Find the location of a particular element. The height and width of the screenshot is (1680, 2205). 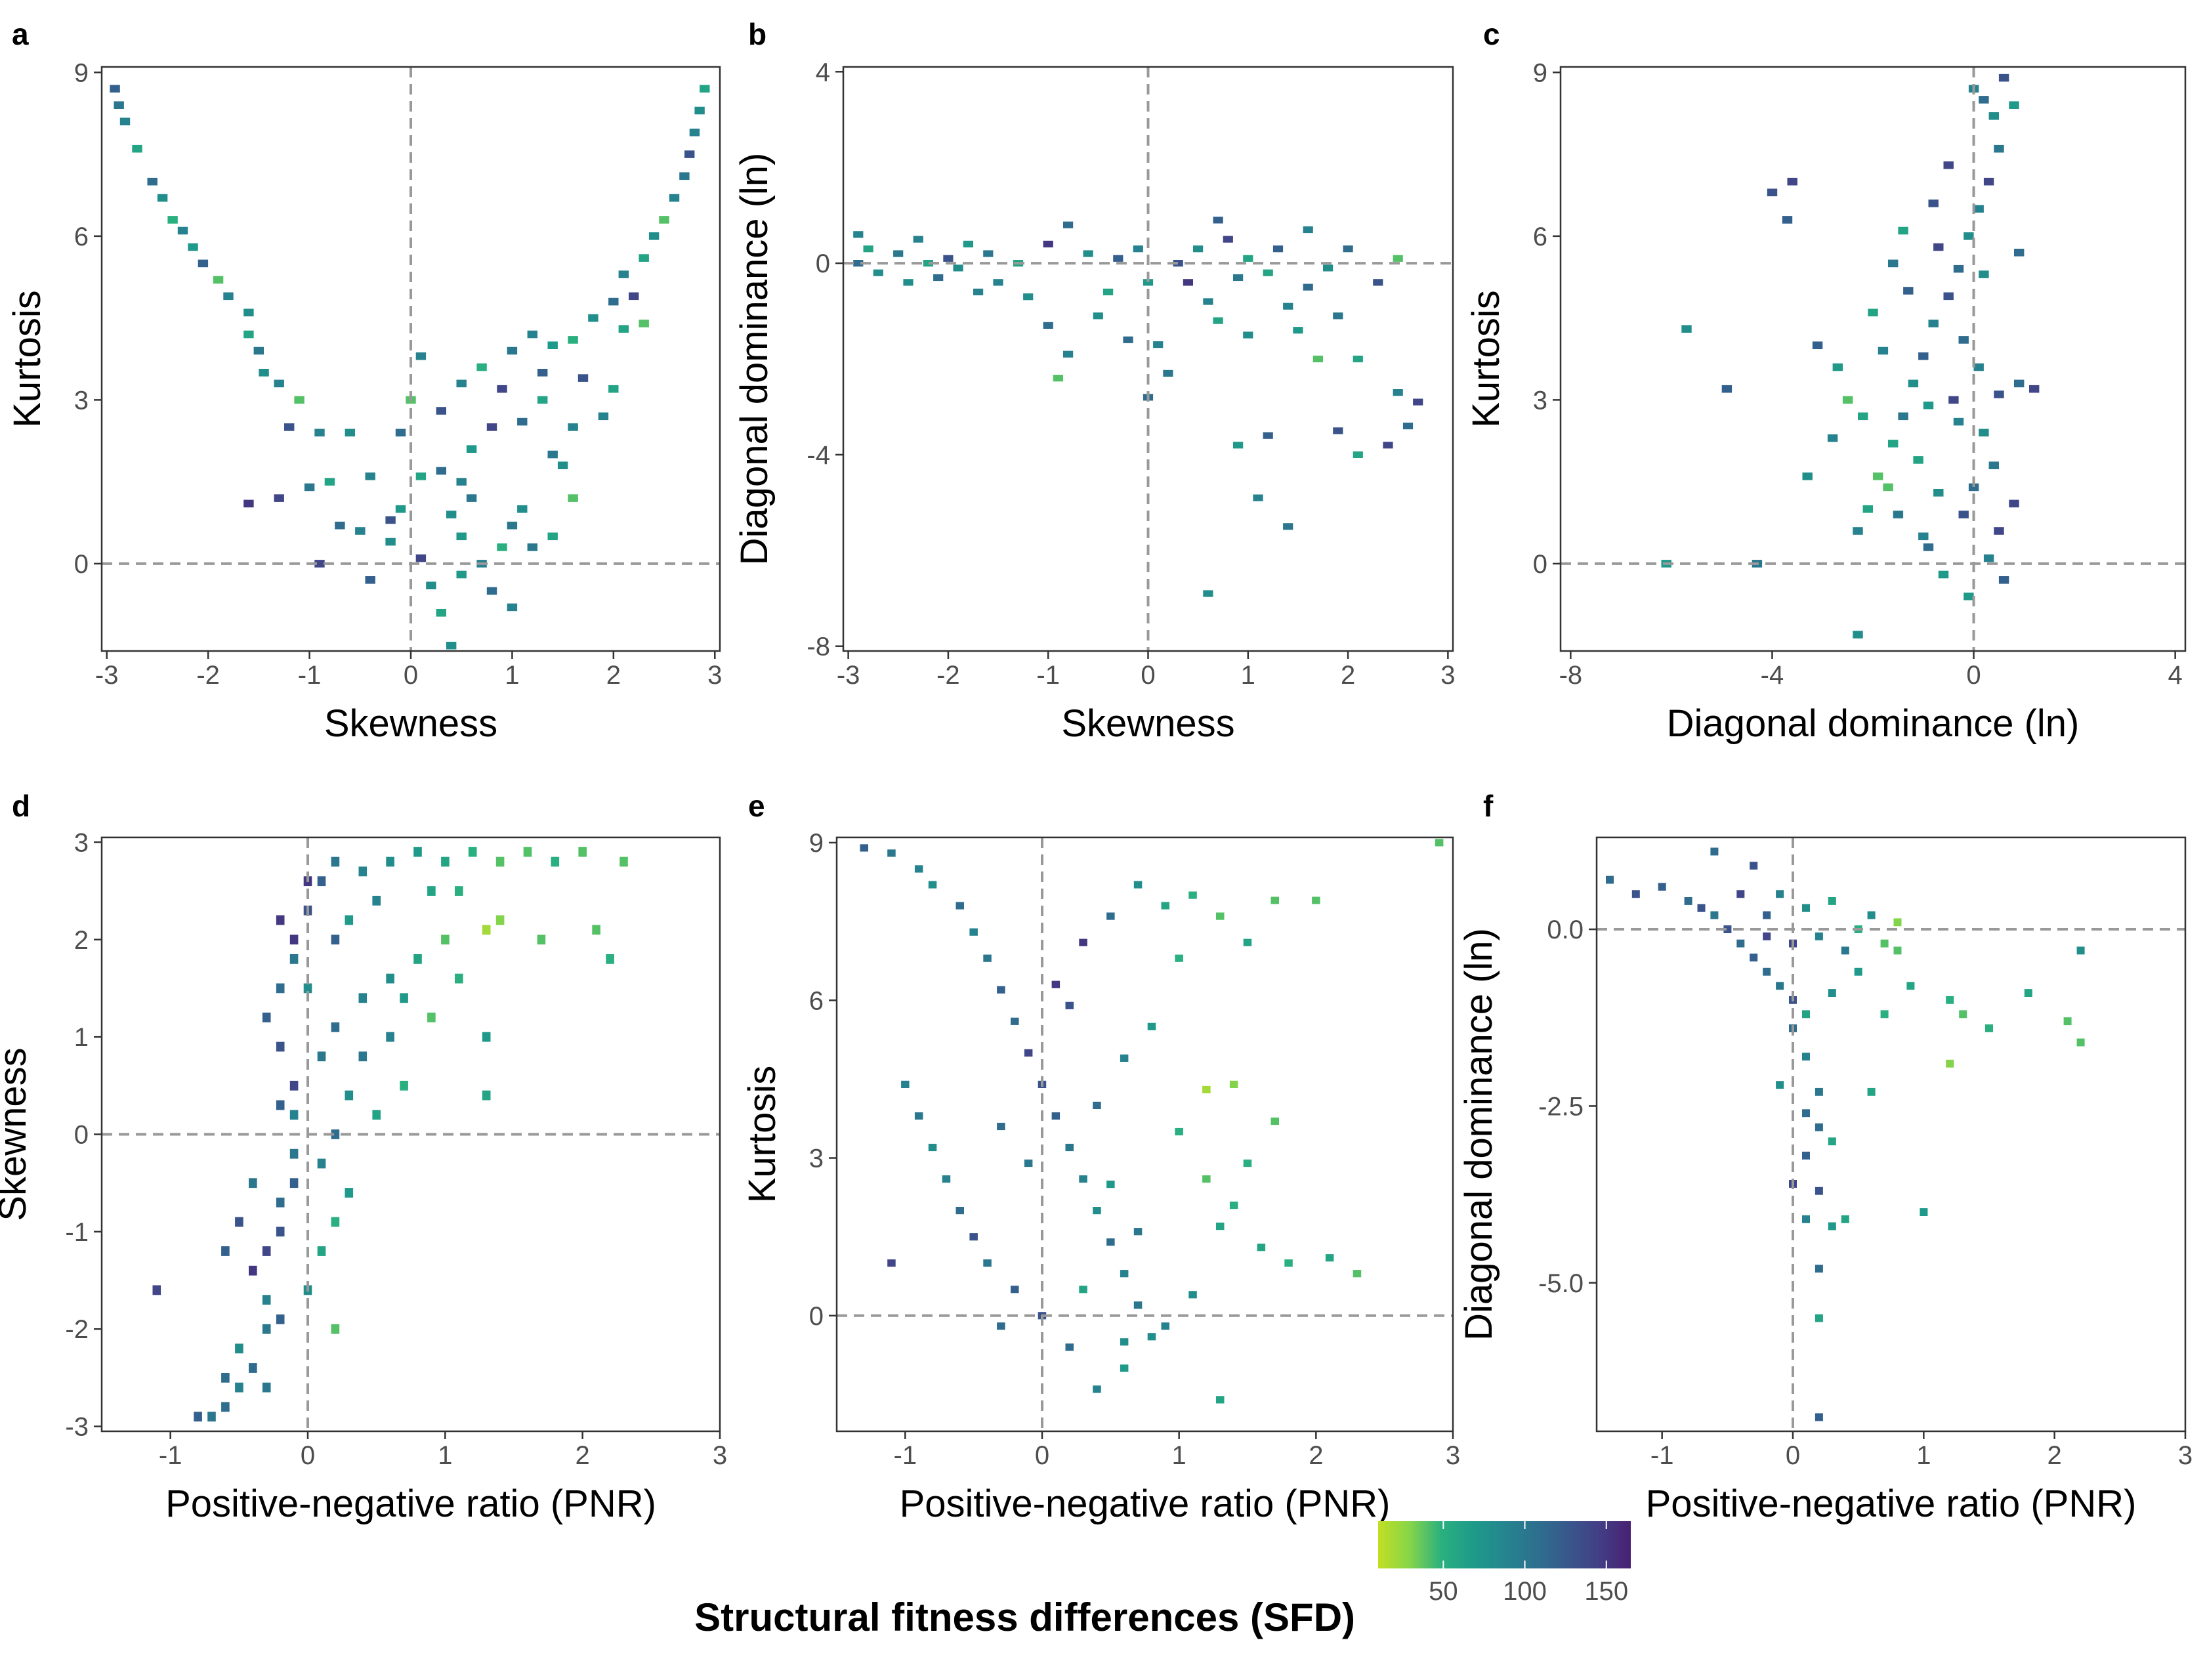

x-axis-title: Skewness is located at coordinates (1147, 723).